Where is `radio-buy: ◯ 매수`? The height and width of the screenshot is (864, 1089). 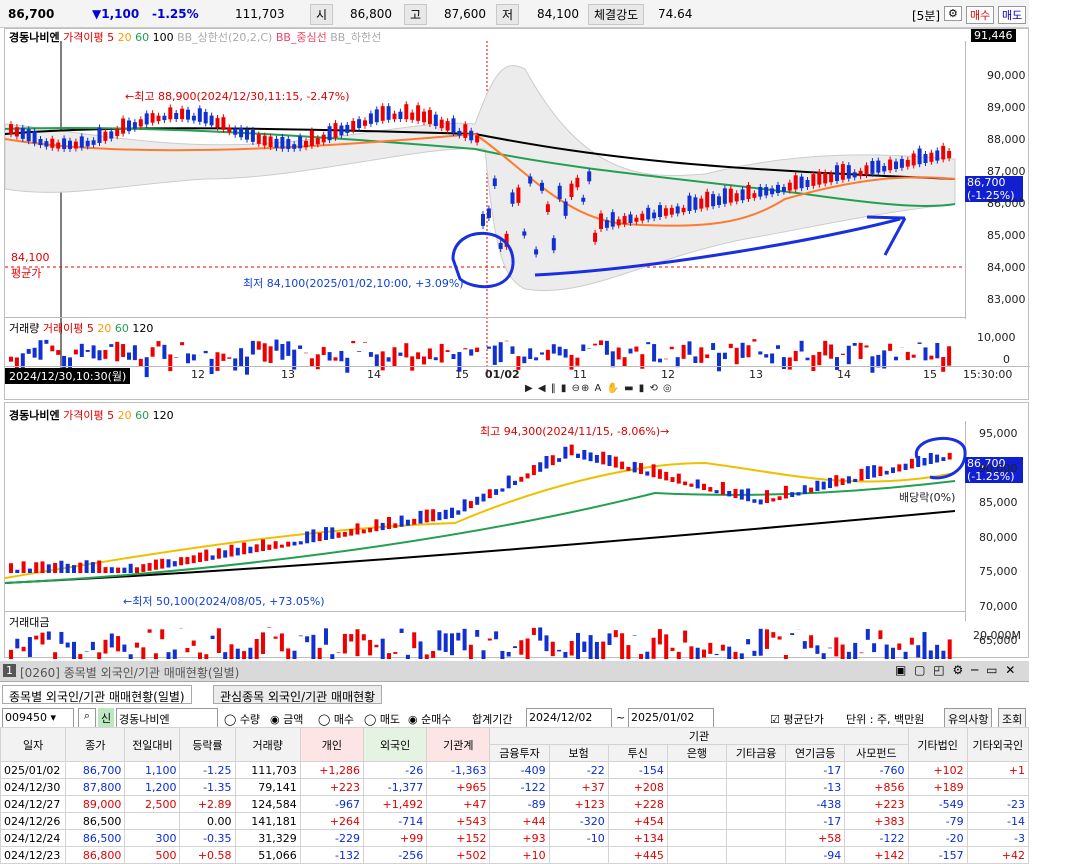
radio-buy: ◯ 매수 is located at coordinates (336, 718).